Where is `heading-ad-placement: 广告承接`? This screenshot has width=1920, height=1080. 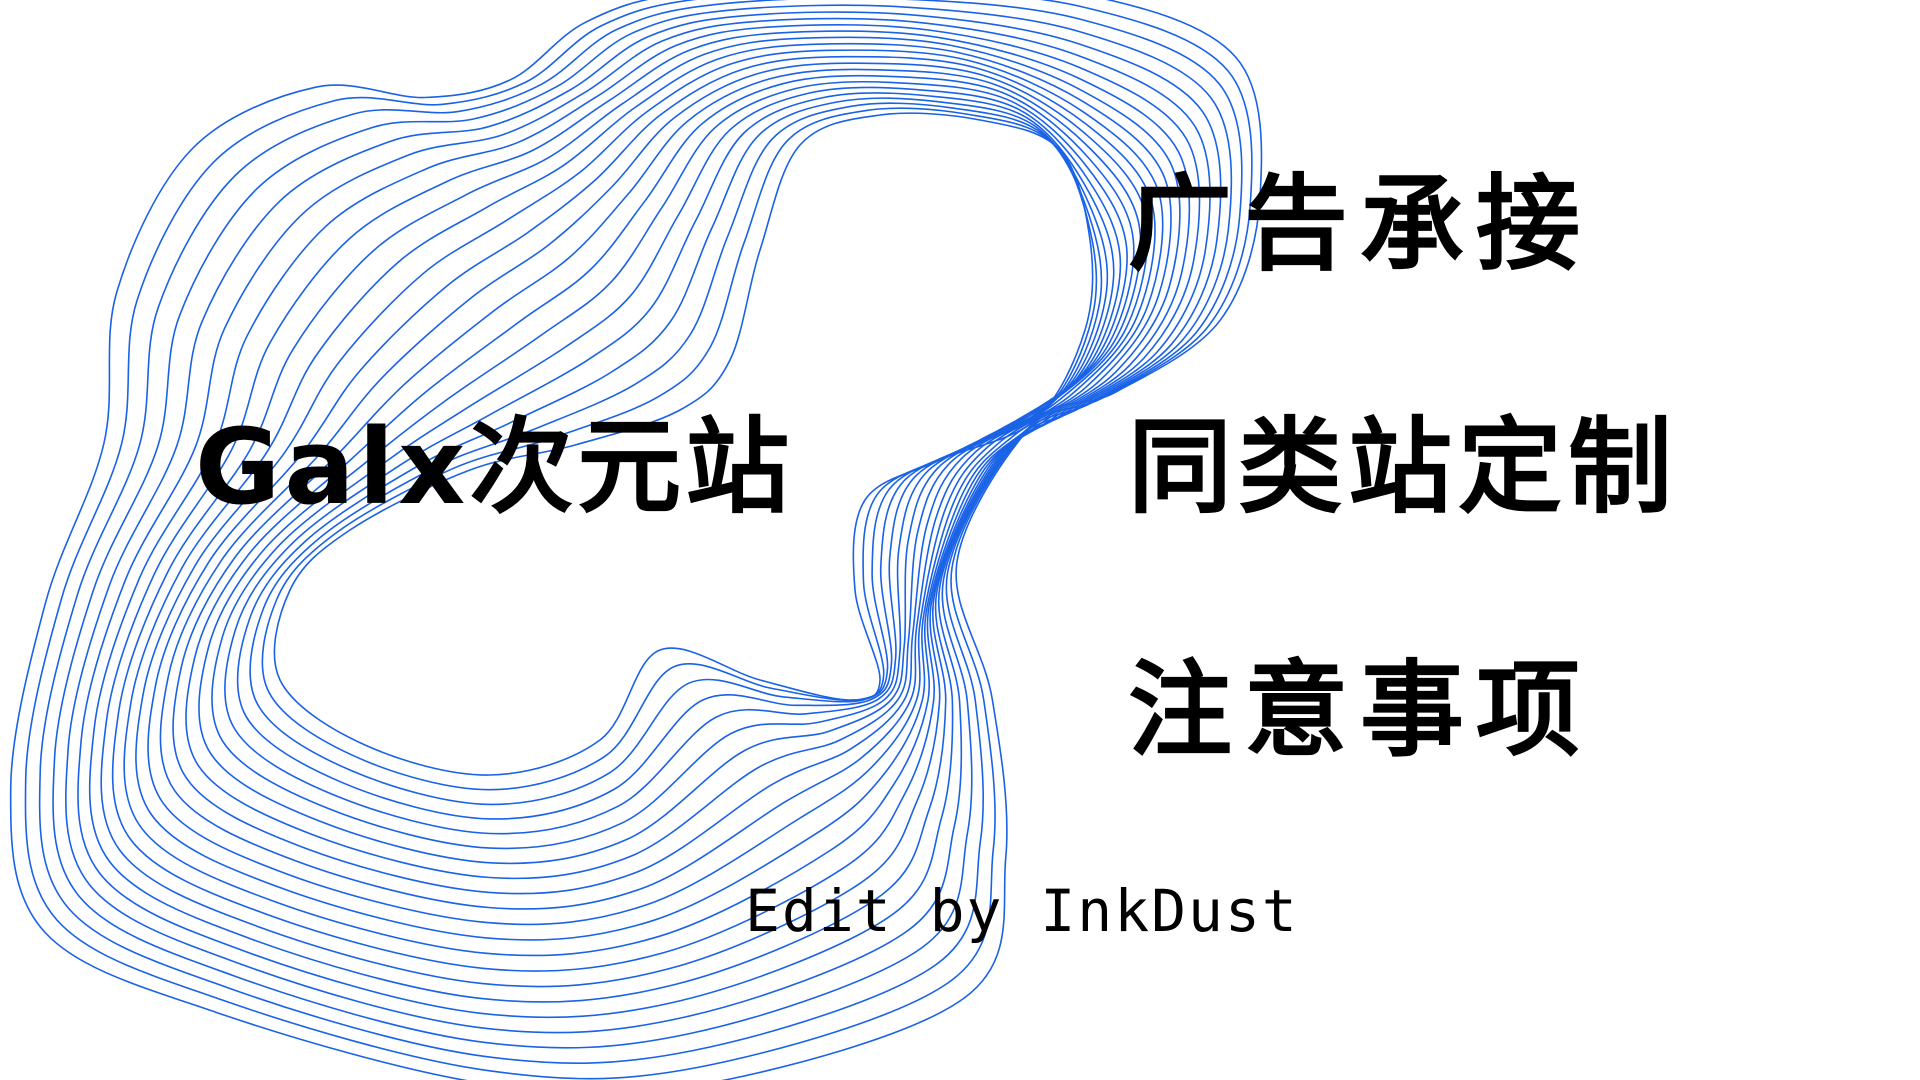 heading-ad-placement: 广告承接 is located at coordinates (1360, 224).